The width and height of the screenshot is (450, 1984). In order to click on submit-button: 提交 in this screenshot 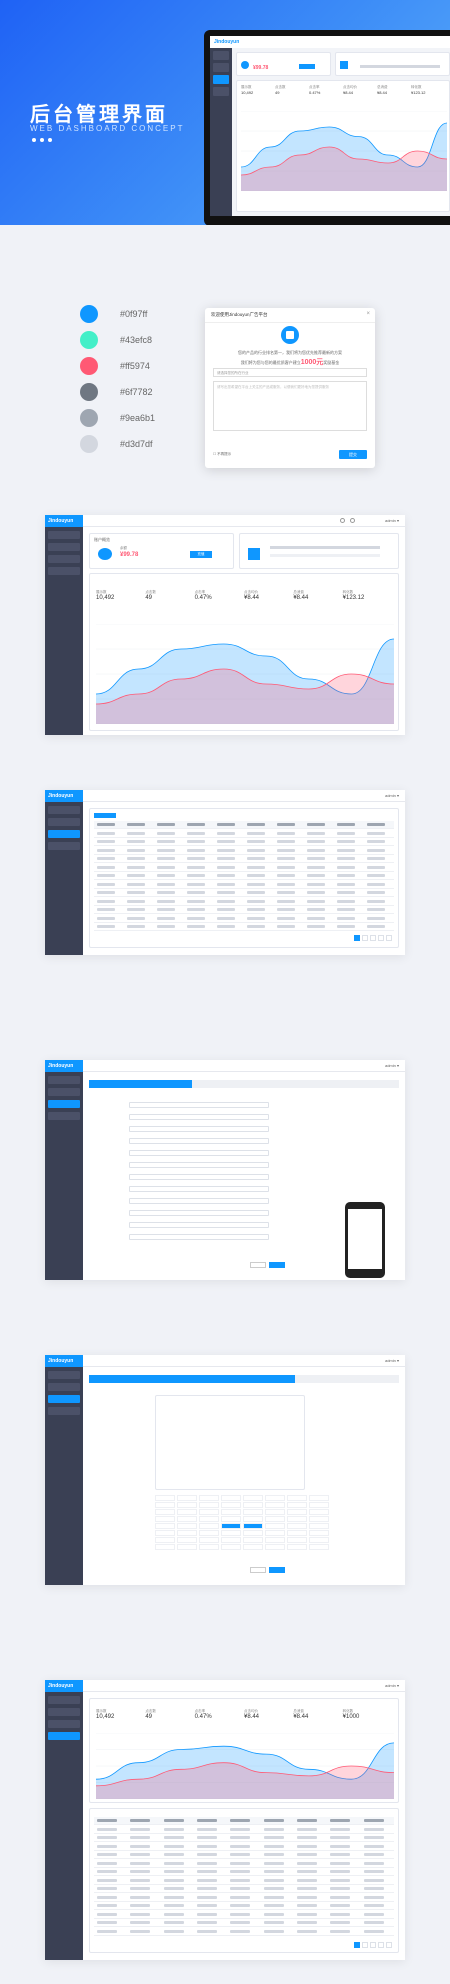, I will do `click(353, 454)`.